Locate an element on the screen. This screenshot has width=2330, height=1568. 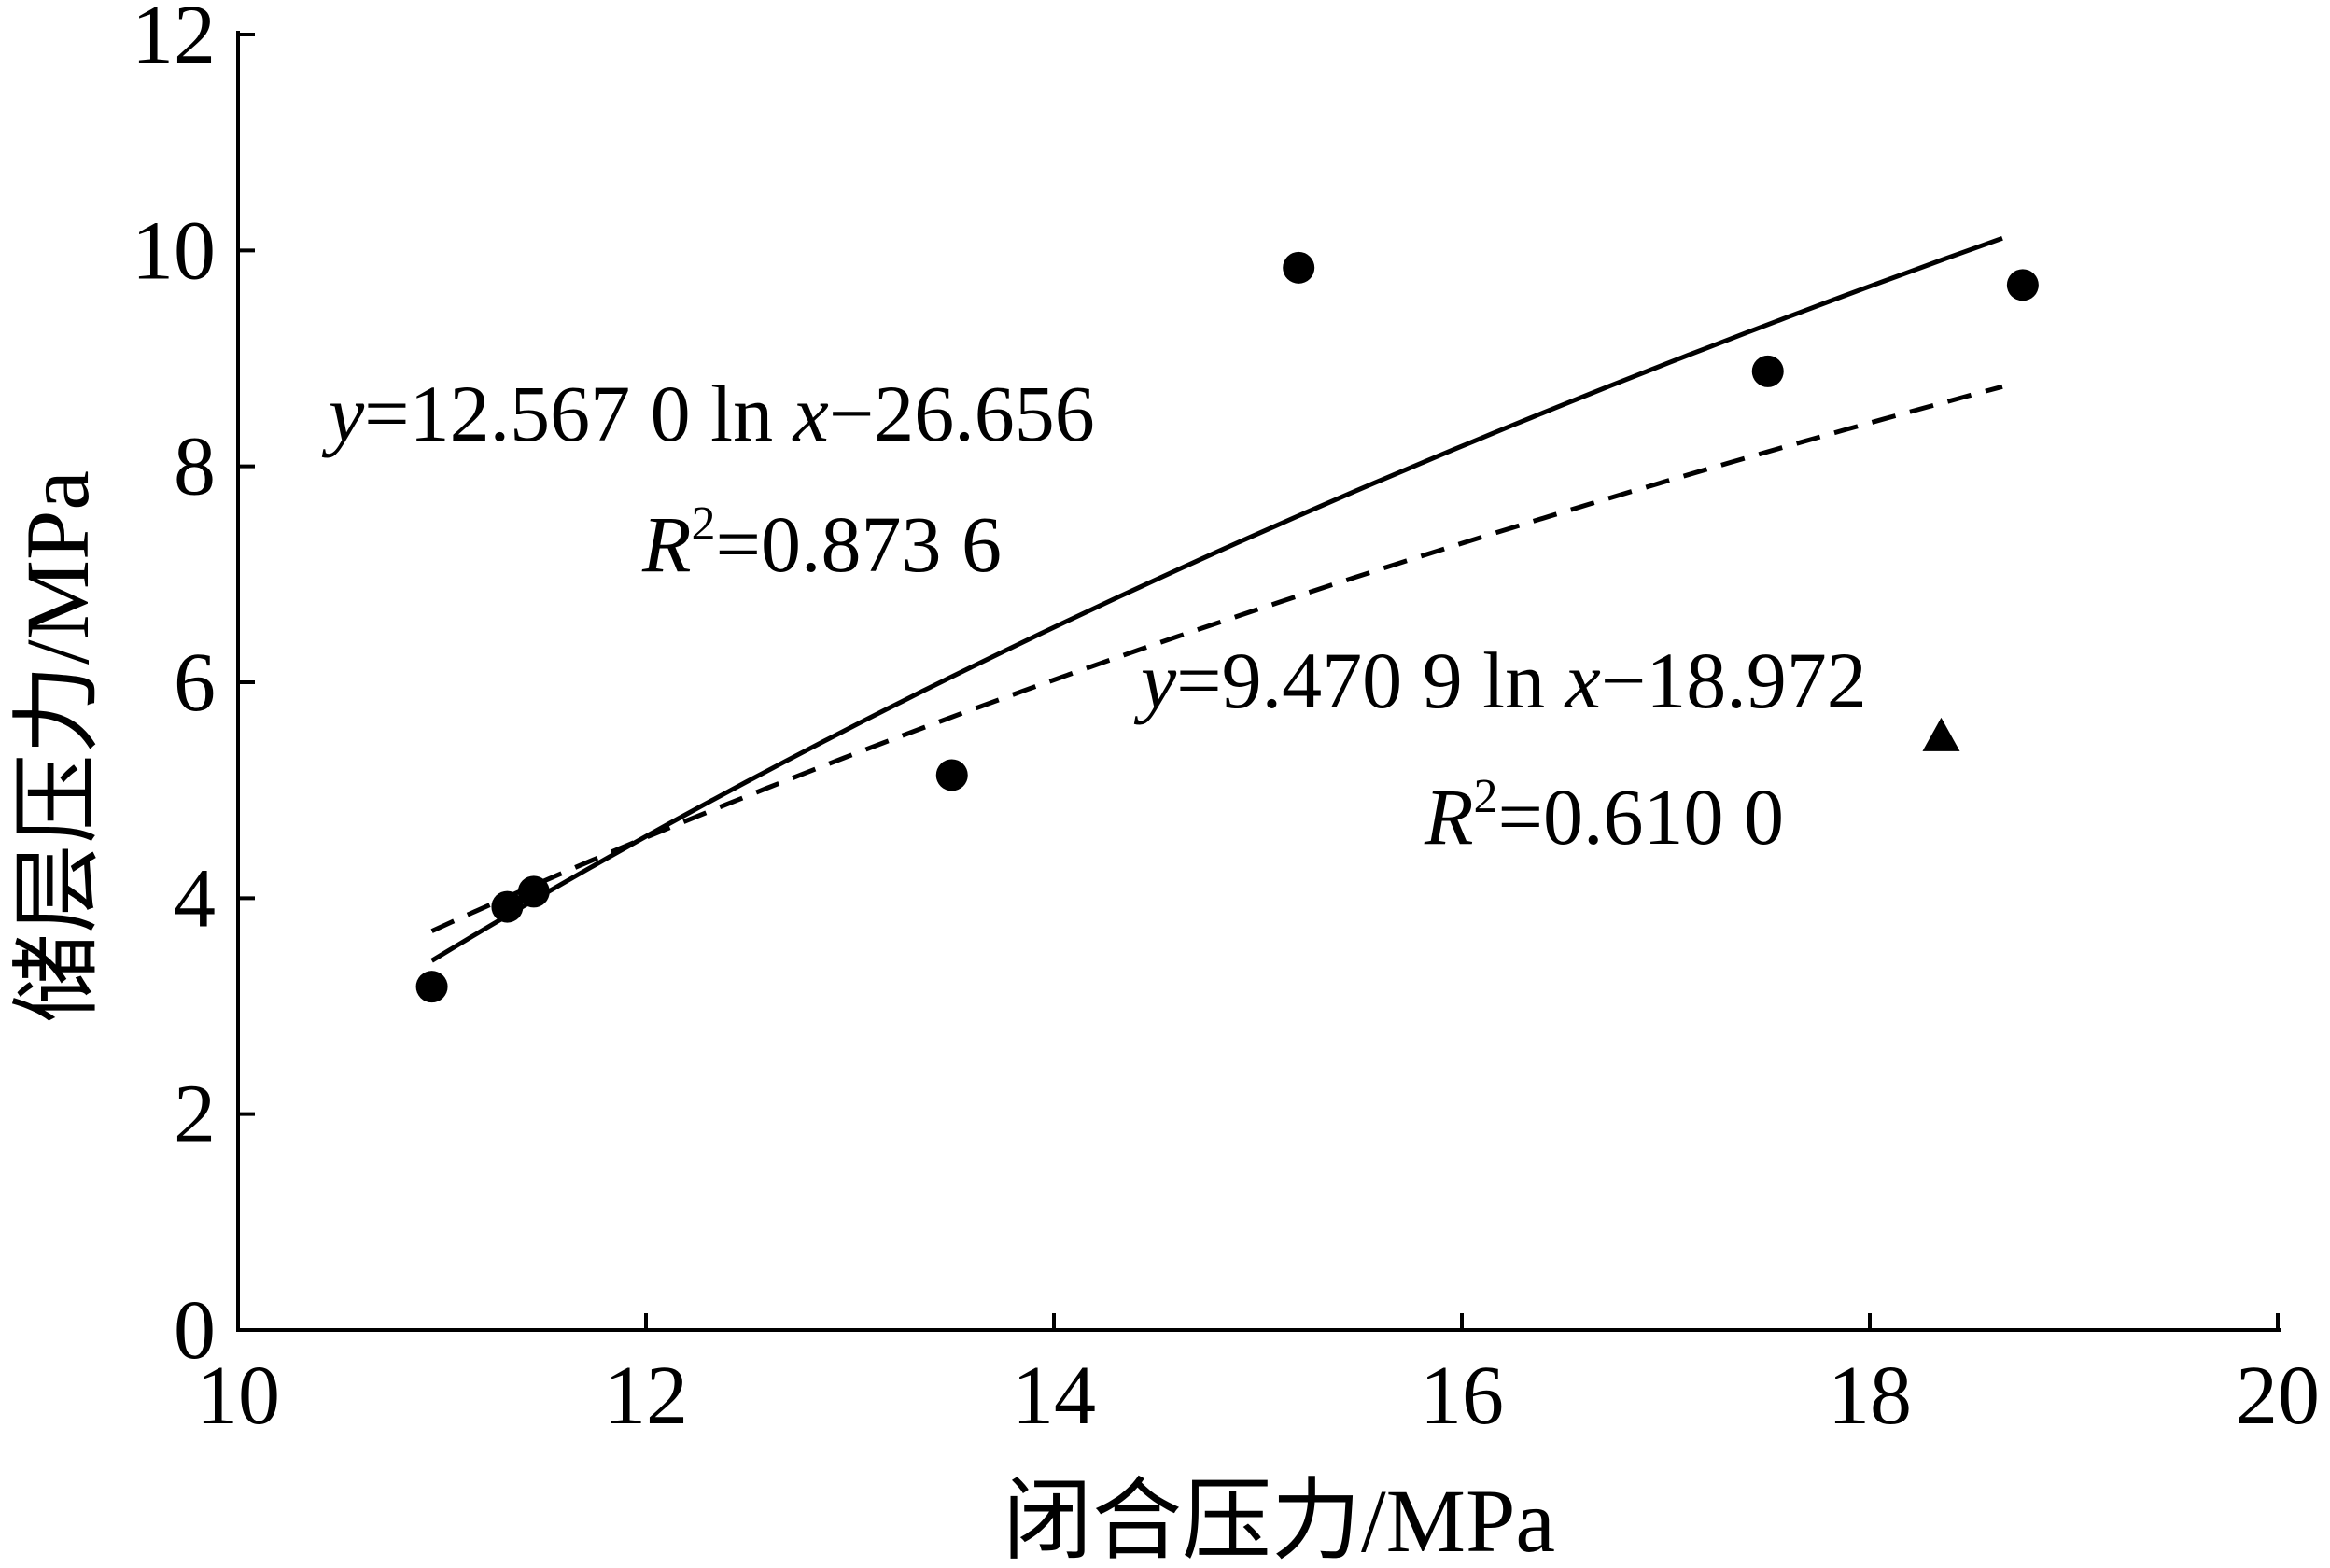
x-tick-label-5: 20 is located at coordinates (2278, 1396).